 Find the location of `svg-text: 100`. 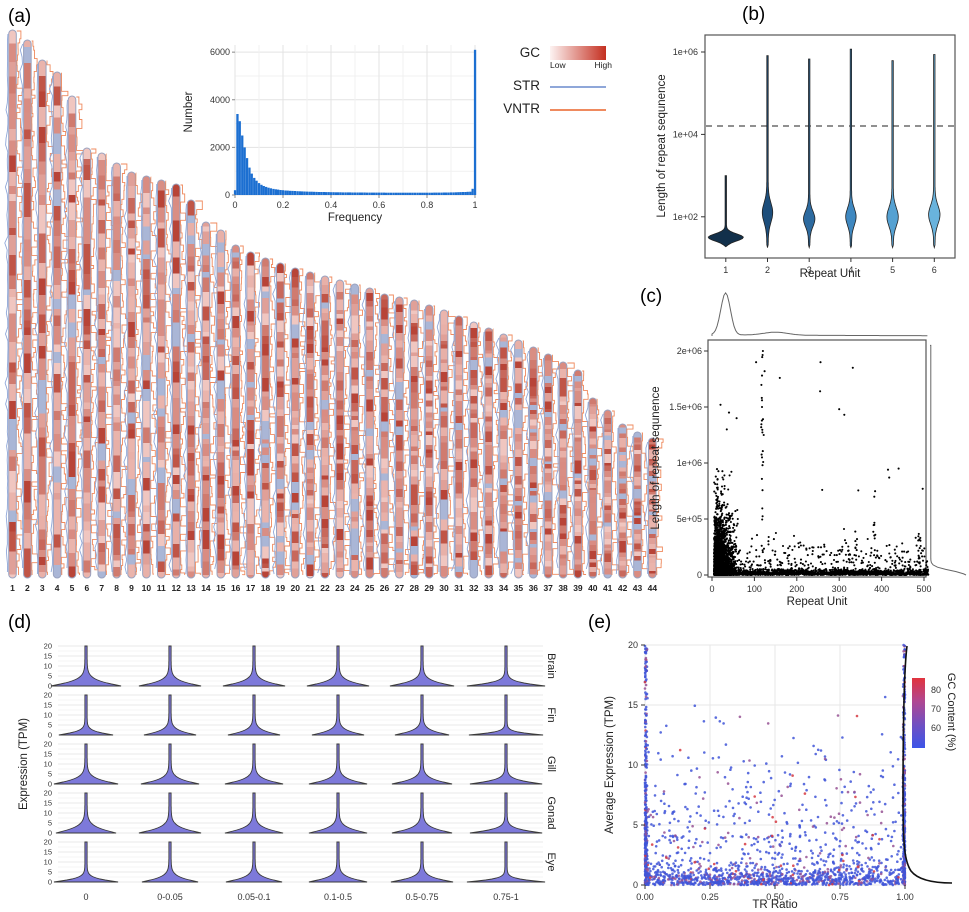

svg-text: 100 is located at coordinates (754, 589).